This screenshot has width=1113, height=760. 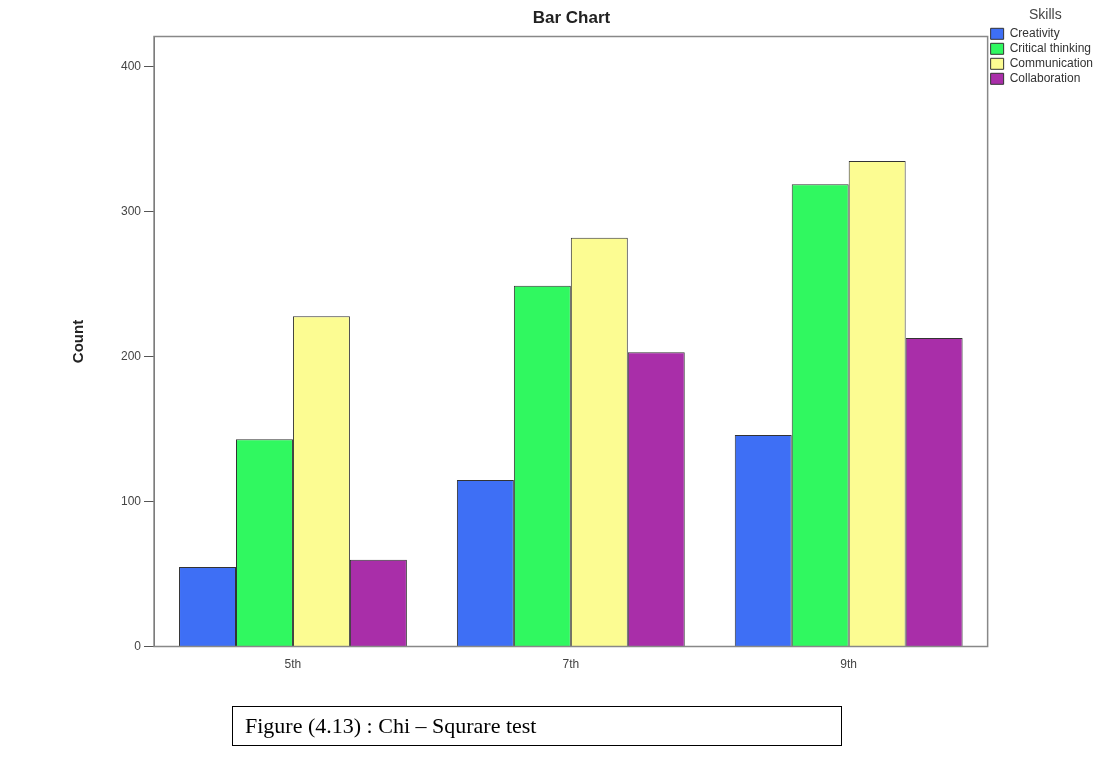 I want to click on legend-label: Creativity, so click(x=1034, y=33).